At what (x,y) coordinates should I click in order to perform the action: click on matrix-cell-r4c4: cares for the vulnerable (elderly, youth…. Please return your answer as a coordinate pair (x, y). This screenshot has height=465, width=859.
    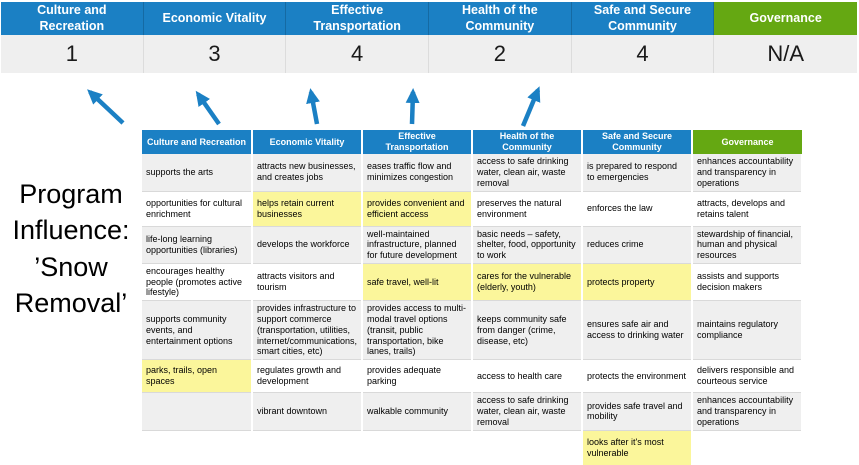
    Looking at the image, I should click on (527, 282).